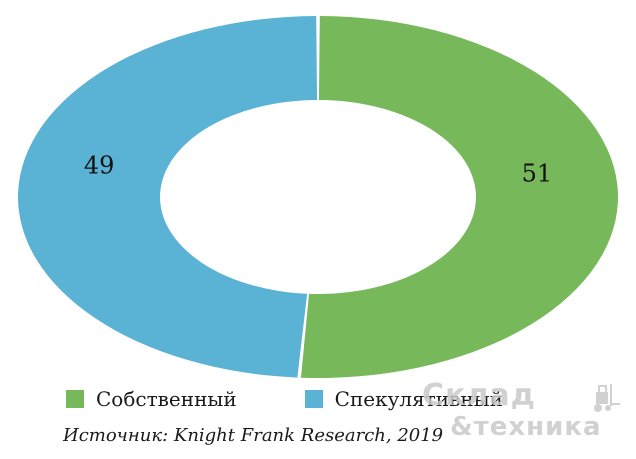 The width and height of the screenshot is (636, 459). I want to click on watermark-logo: Склад &техника, so click(523, 414).